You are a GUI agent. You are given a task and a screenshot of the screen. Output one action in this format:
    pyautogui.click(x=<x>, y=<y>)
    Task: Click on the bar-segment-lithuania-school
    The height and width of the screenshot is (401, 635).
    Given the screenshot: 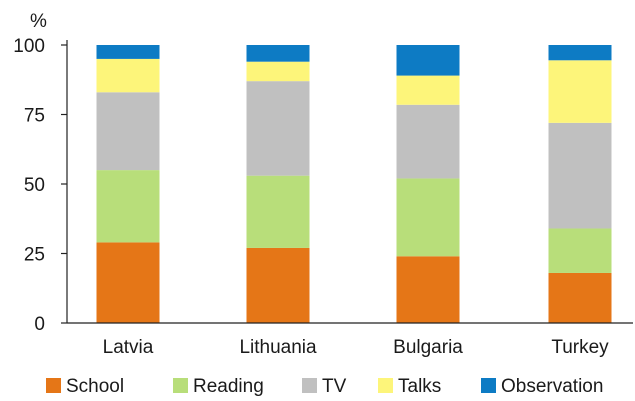 What is the action you would take?
    pyautogui.click(x=278, y=285)
    